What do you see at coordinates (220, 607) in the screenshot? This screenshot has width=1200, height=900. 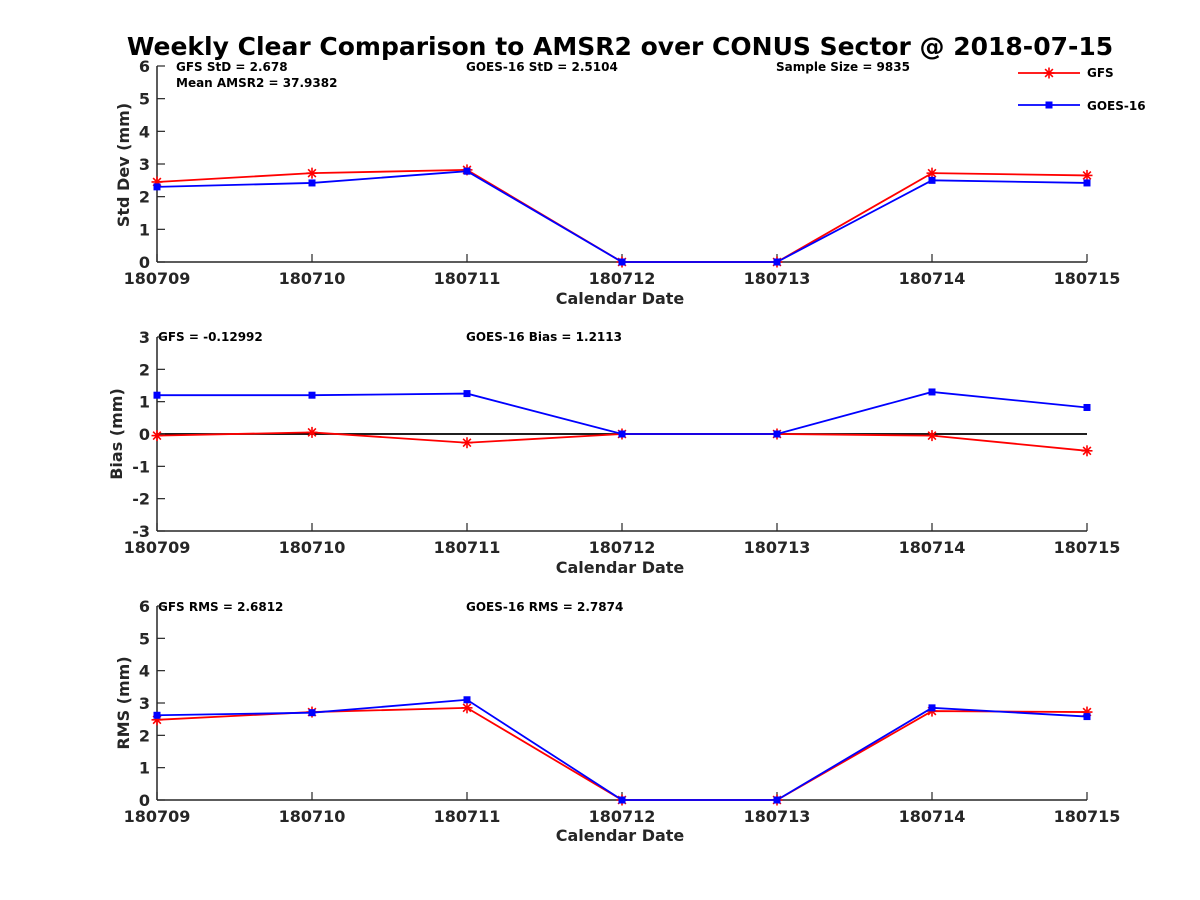 I see `annotation-gfs-rms: GFS RMS = 2.6812` at bounding box center [220, 607].